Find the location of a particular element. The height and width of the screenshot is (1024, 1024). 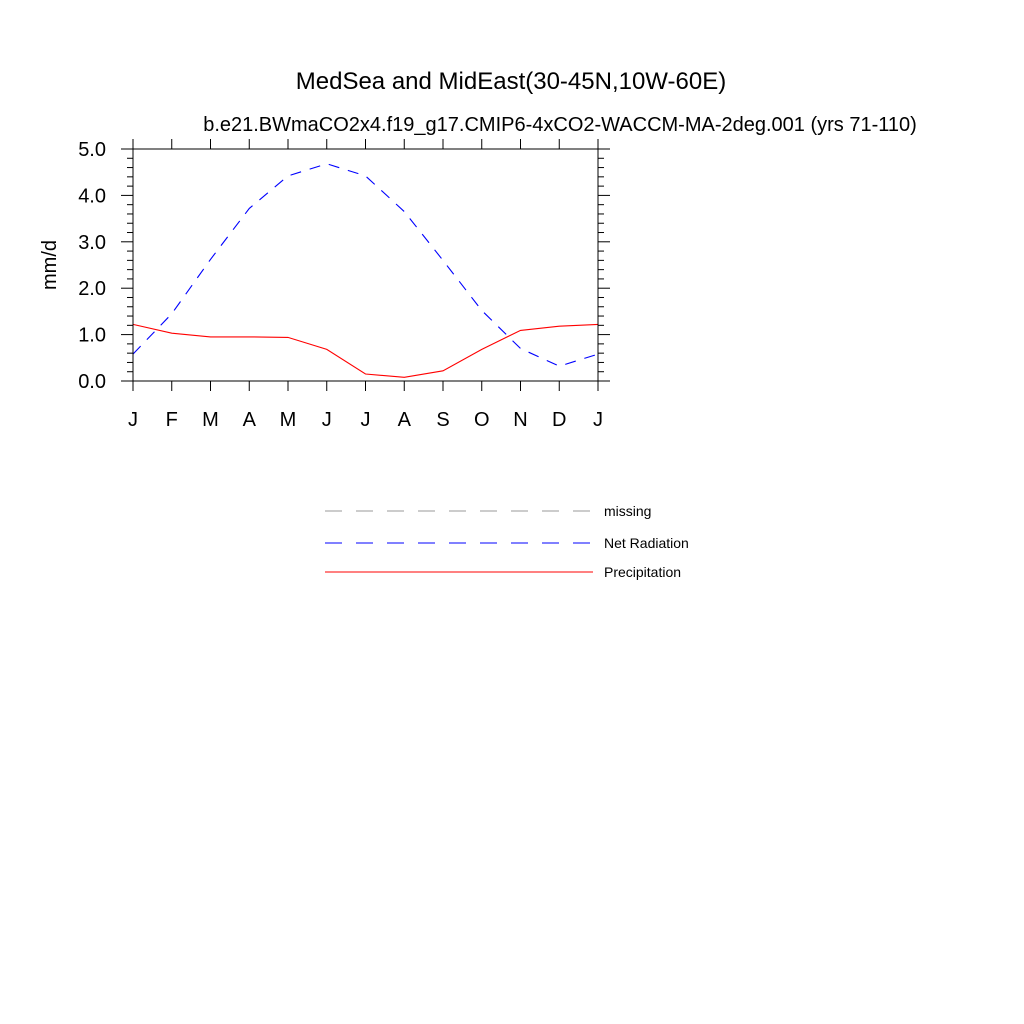

legend-label: Net Radiation is located at coordinates (646, 543).